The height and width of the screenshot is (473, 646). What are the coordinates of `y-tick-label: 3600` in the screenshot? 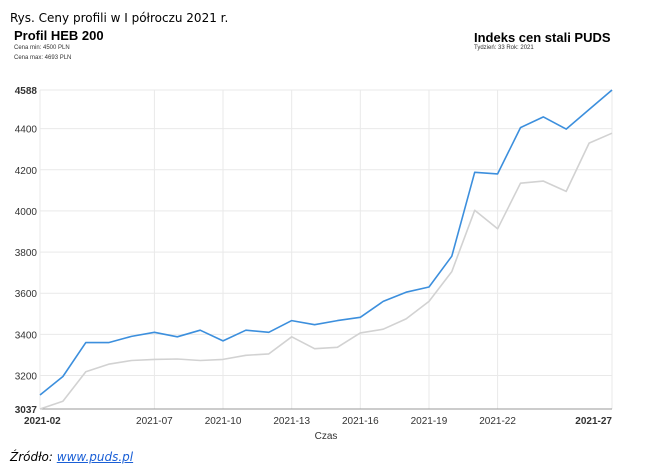 It's located at (26, 294).